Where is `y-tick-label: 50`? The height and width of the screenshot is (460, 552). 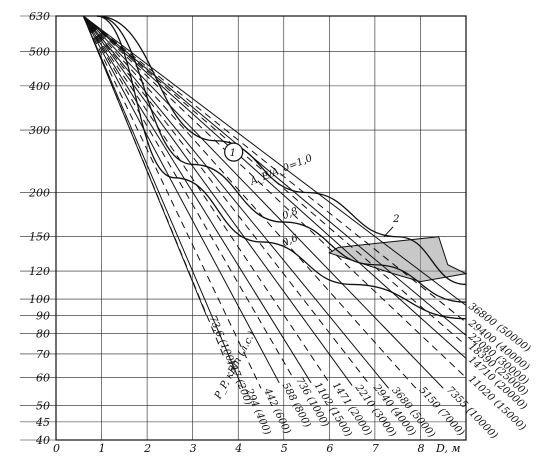
y-tick-label: 50 is located at coordinates (43, 406).